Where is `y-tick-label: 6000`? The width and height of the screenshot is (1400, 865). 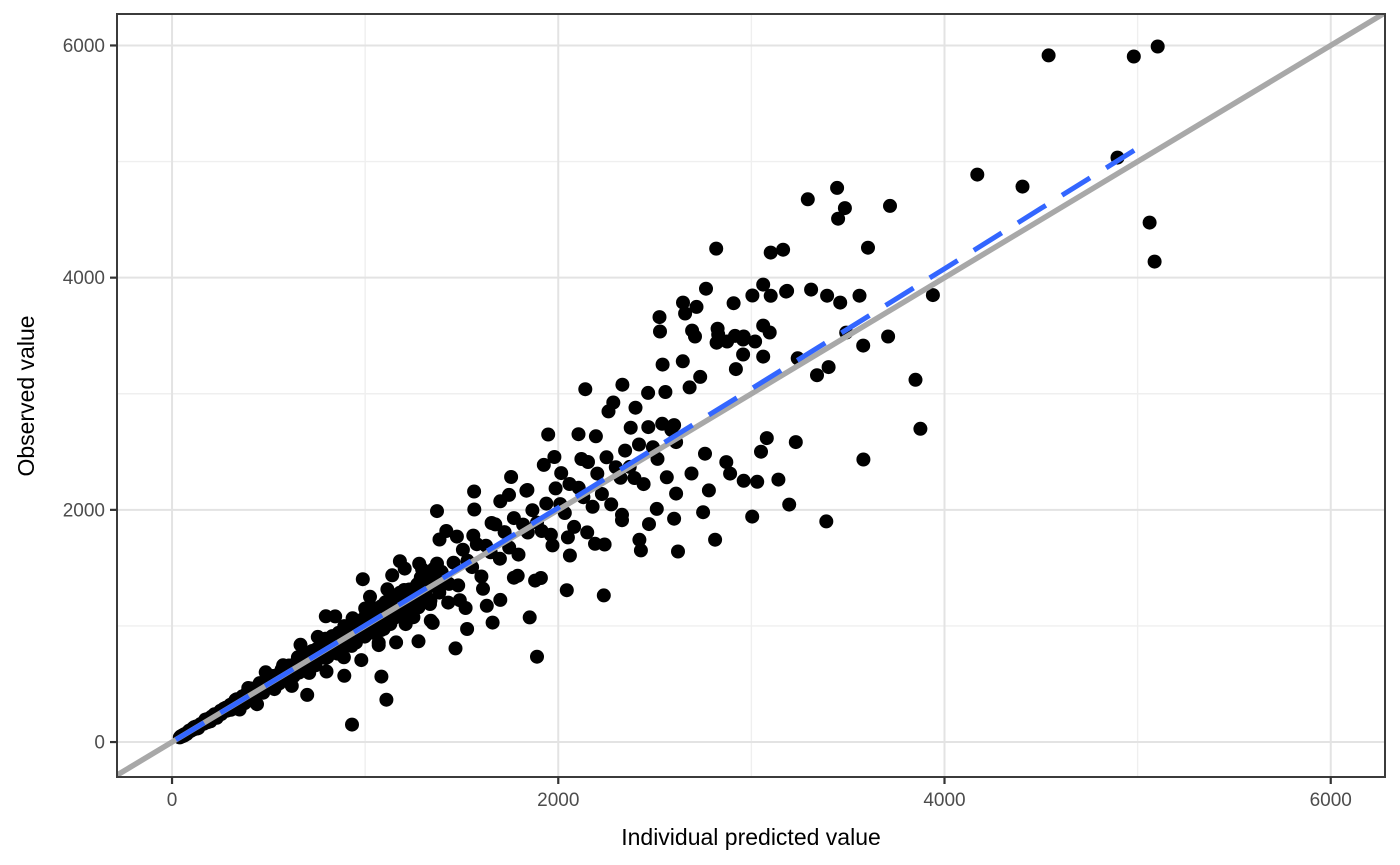 y-tick-label: 6000 is located at coordinates (84, 46).